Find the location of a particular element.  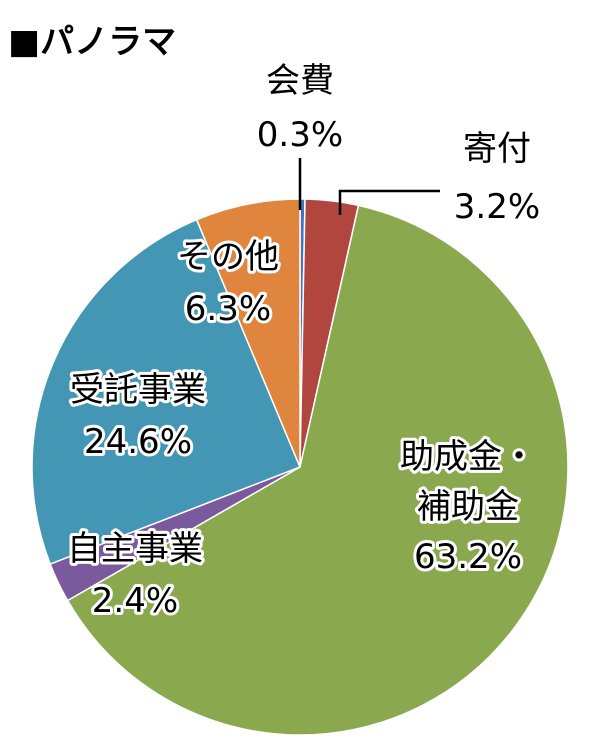

slice-value-0: 0.3% is located at coordinates (300, 135).